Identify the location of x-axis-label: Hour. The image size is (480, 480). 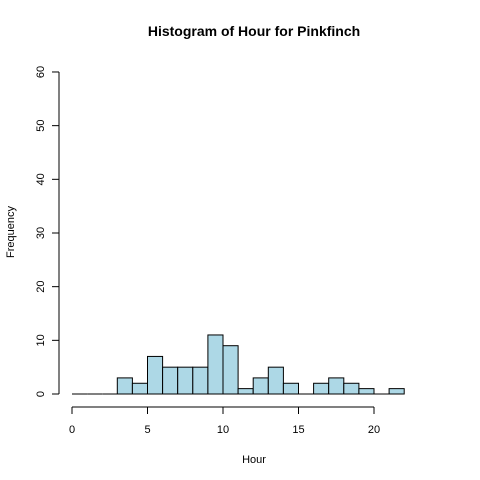
(254, 460).